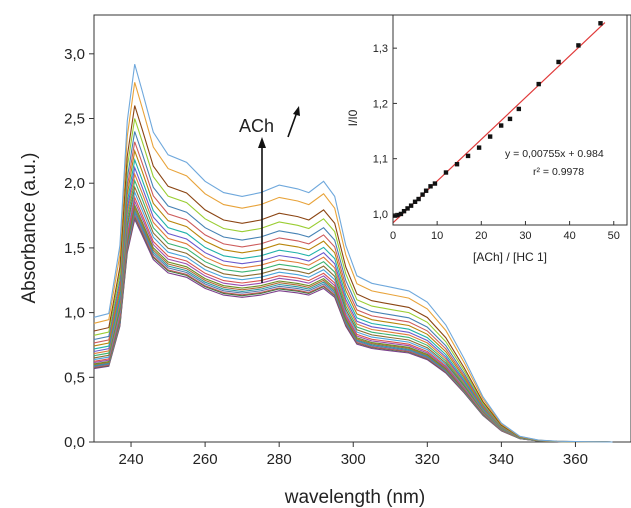  What do you see at coordinates (558, 172) in the screenshot?
I see `fit-r-squared: r² = 0.9978` at bounding box center [558, 172].